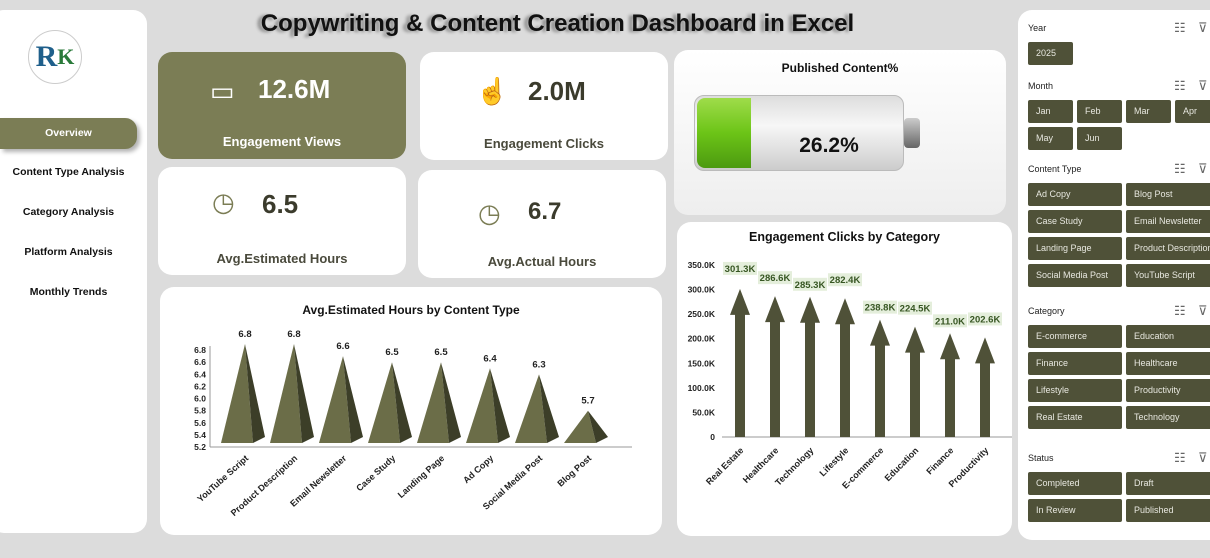  I want to click on x-tick-label: Ad Copy, so click(478, 469).